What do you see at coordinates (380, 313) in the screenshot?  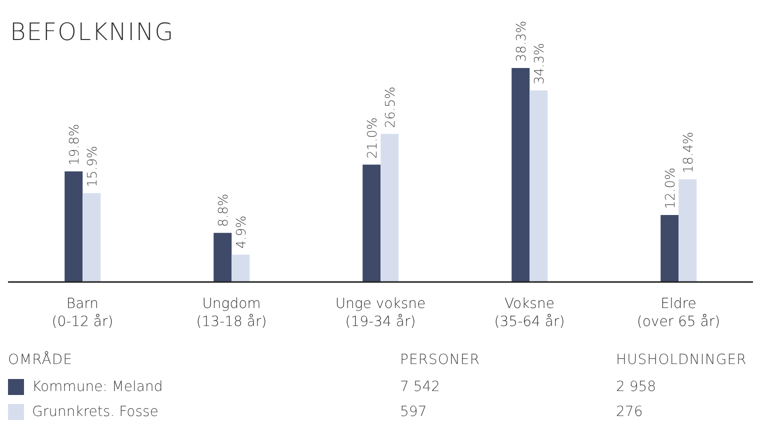 I see `x-tick-label: Unge voksne (19-34 år)` at bounding box center [380, 313].